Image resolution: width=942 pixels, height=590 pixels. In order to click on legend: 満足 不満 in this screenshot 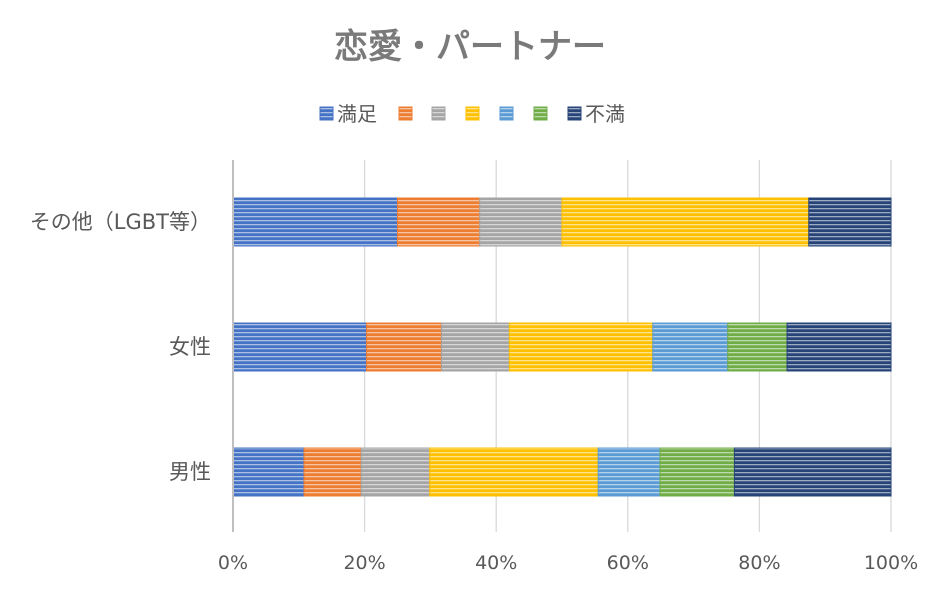, I will do `click(472, 114)`.